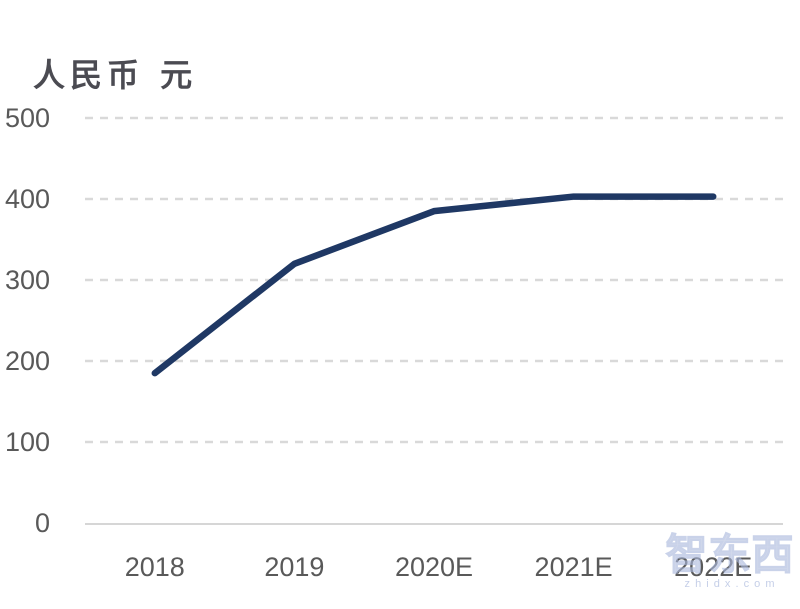  I want to click on x-tick-label: 2021E, so click(574, 567).